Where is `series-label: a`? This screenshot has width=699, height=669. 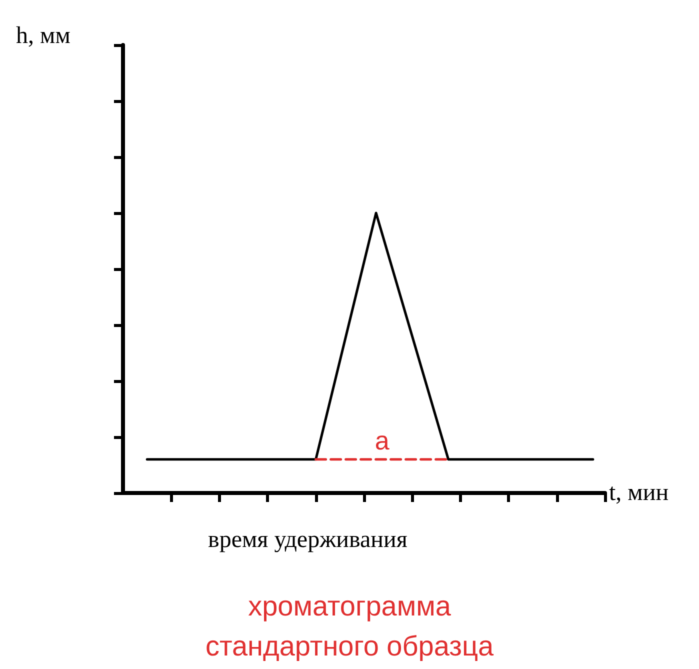 series-label: a is located at coordinates (382, 440).